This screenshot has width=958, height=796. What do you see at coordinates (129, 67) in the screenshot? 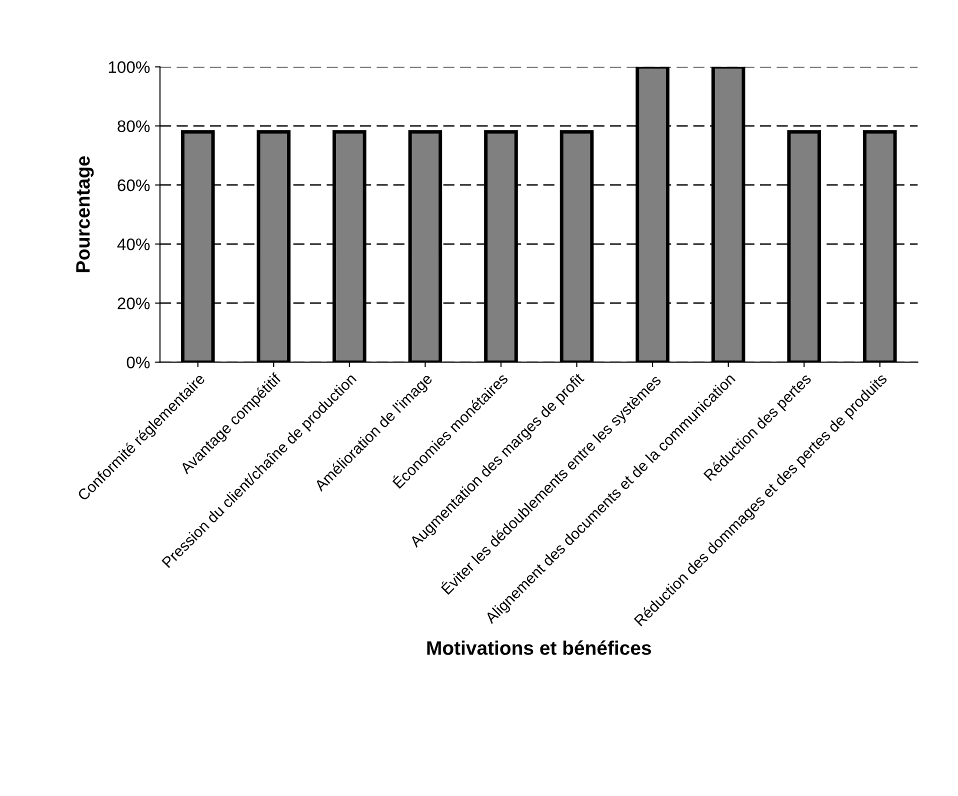
I see `y-tick-label: 100%` at bounding box center [129, 67].